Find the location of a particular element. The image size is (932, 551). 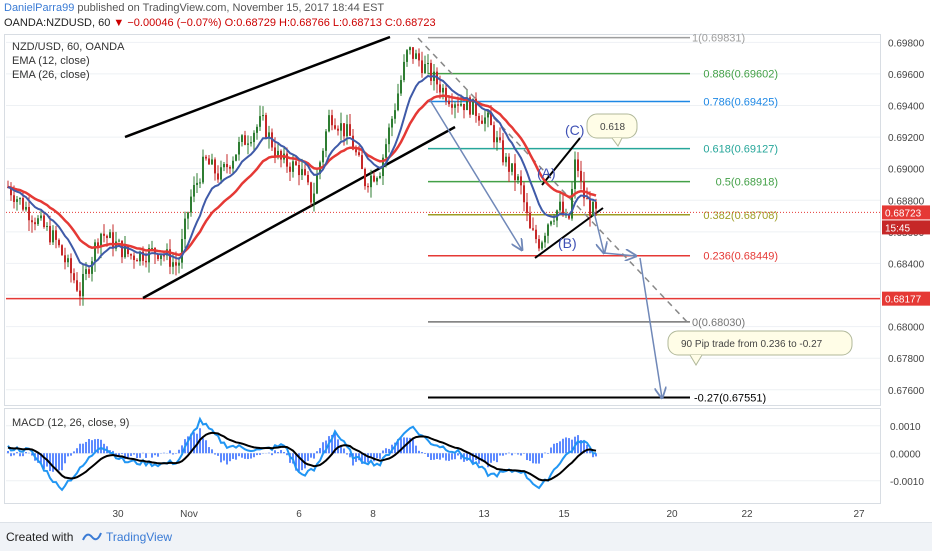

footer-bar: Created with TradingView is located at coordinates (466, 536).